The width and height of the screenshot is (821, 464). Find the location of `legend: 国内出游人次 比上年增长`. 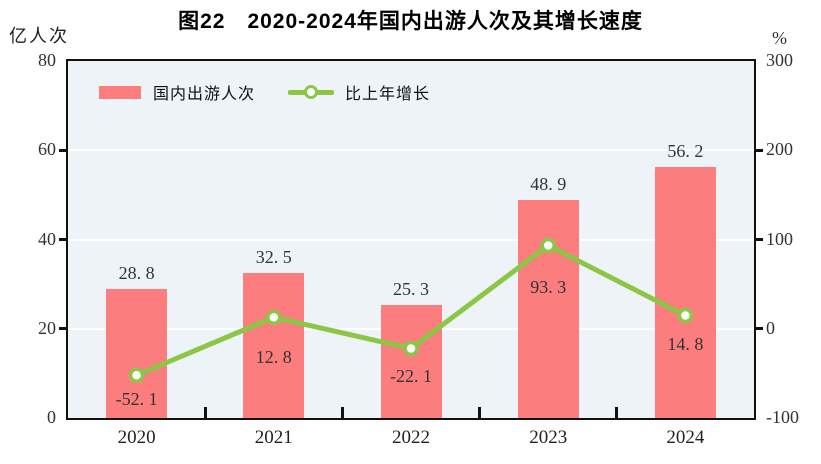

legend: 国内出游人次 比上年增长 is located at coordinates (264, 92).